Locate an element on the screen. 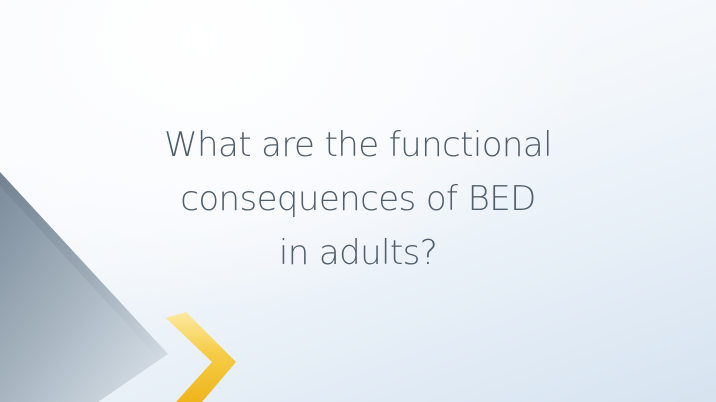 The height and width of the screenshot is (402, 716). question-line-1: What are the functional is located at coordinates (358, 145).